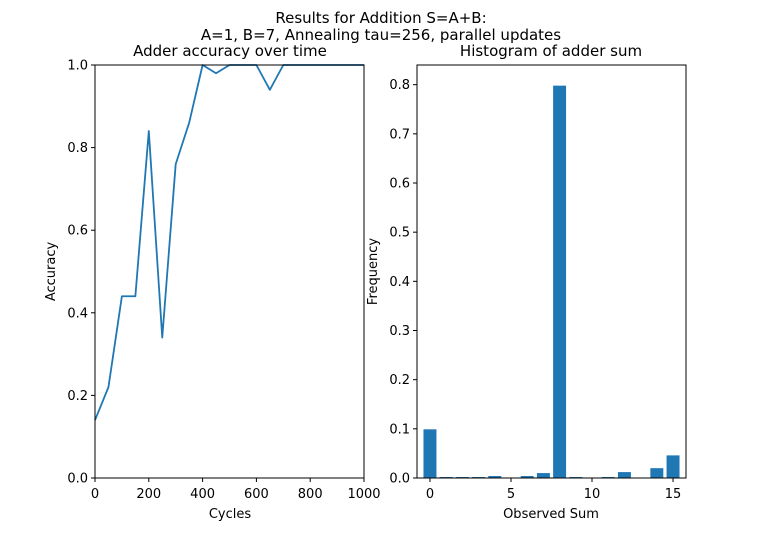  I want to click on x-tick-label: 5, so click(511, 494).